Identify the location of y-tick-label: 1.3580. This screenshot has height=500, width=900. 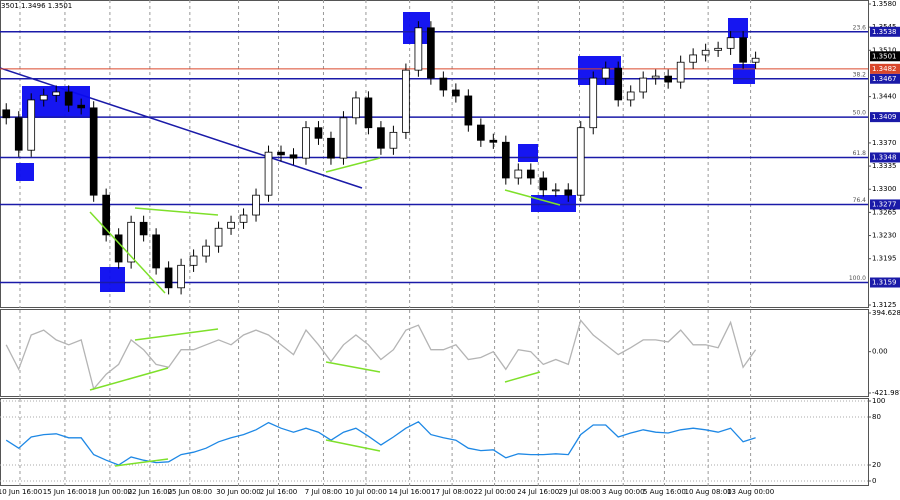
(884, 4).